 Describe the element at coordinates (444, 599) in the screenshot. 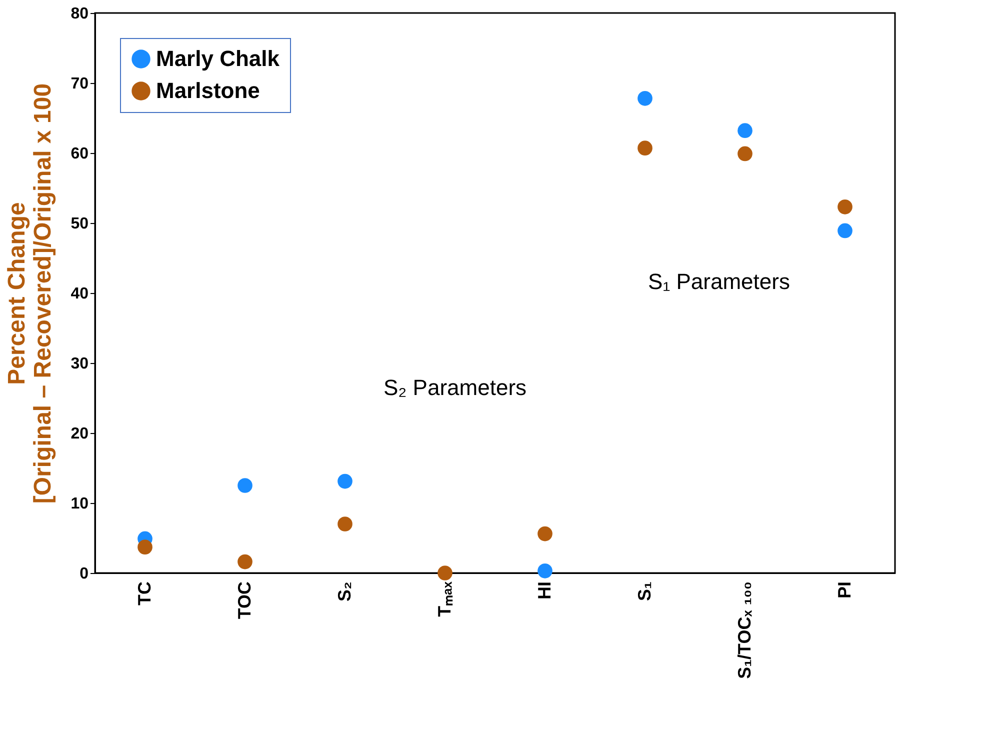

I see `x-tick-label: Tₘₐₓ` at that location.